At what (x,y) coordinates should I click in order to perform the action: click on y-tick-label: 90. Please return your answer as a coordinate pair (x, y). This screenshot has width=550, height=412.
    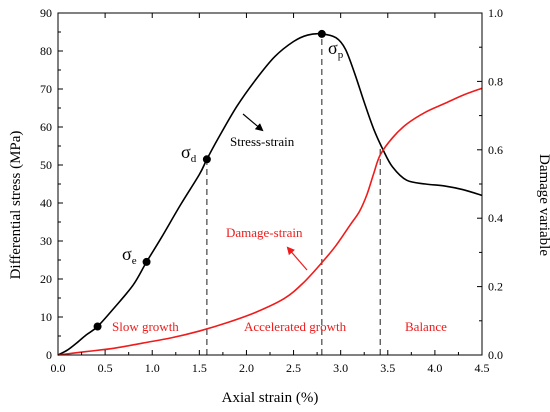
    Looking at the image, I should click on (46, 13).